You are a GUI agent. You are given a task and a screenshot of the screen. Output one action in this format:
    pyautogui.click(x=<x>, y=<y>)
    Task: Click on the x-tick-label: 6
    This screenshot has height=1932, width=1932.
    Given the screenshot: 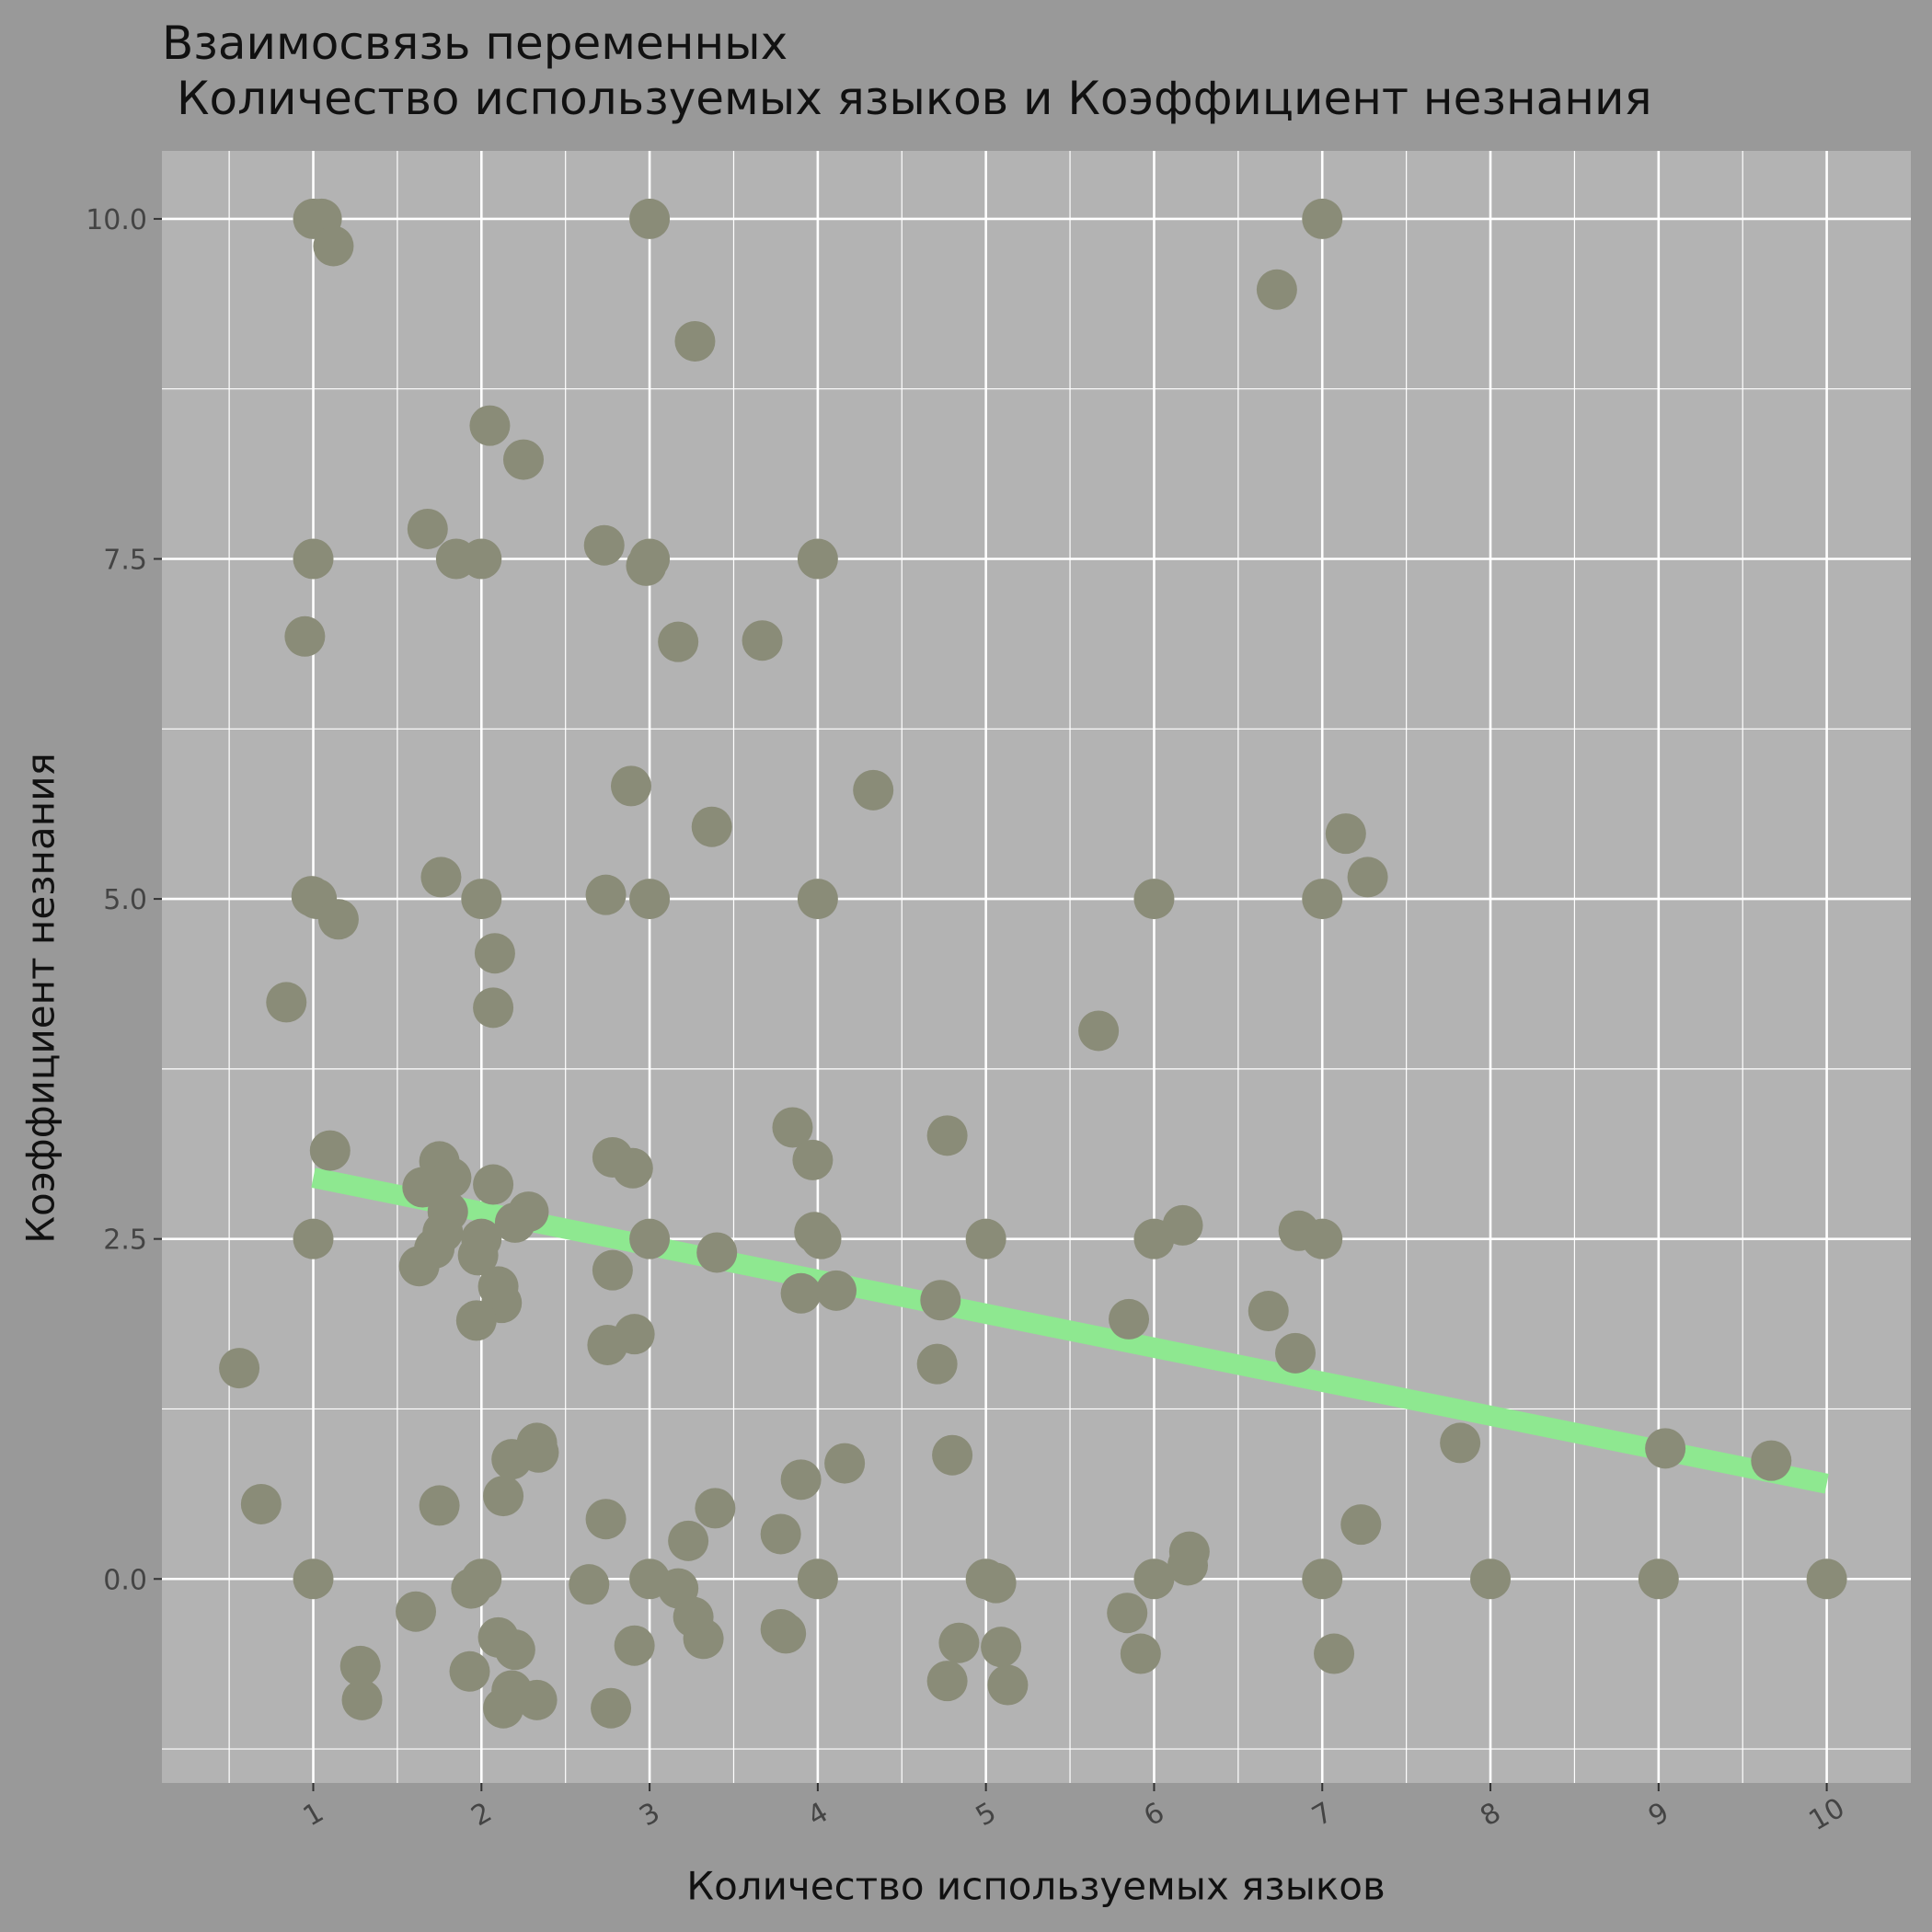 What is the action you would take?
    pyautogui.click(x=1154, y=1815)
    